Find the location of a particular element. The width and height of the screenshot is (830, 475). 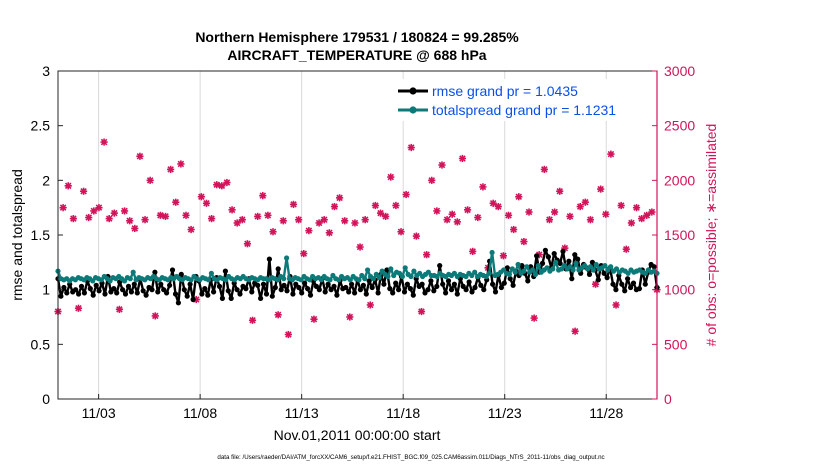

y-right-tick-label: 1500 is located at coordinates (679, 235).